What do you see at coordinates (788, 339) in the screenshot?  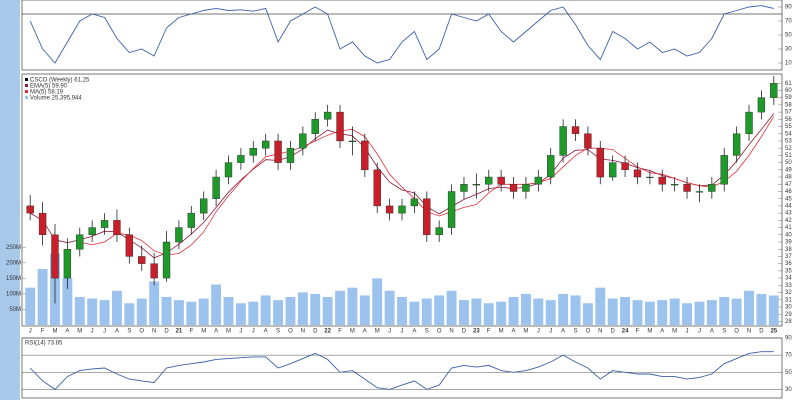 I see `y-tick-label: 90` at bounding box center [788, 339].